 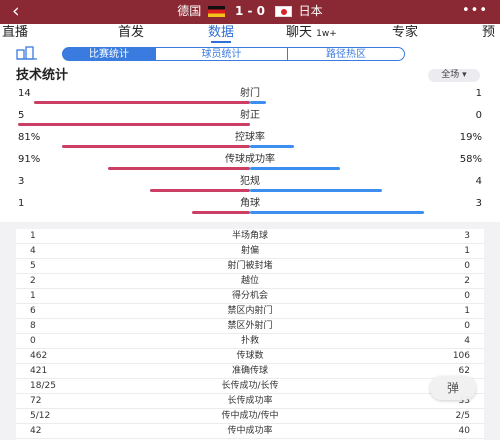 I want to click on home-value: 6, so click(x=33, y=311).